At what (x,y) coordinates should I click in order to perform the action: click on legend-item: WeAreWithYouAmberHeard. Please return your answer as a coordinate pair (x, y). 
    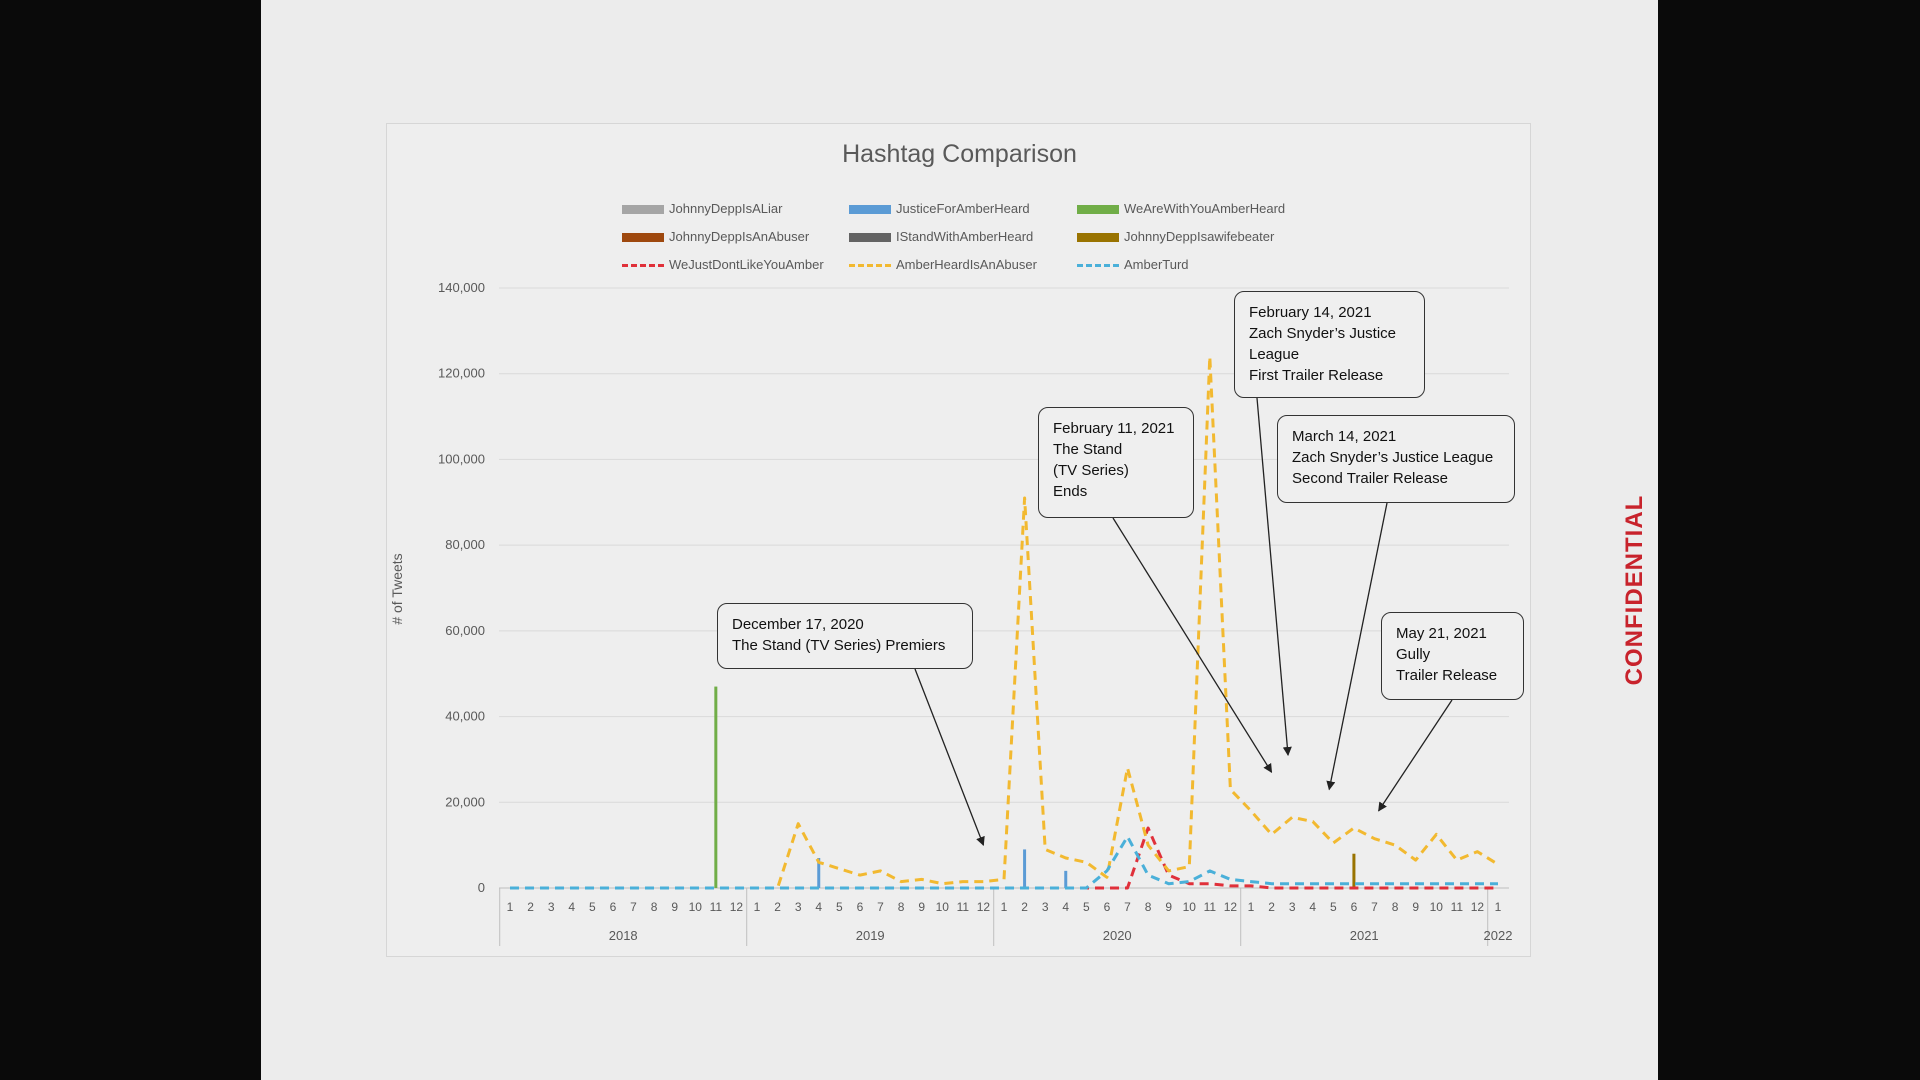
    Looking at the image, I should click on (1181, 208).